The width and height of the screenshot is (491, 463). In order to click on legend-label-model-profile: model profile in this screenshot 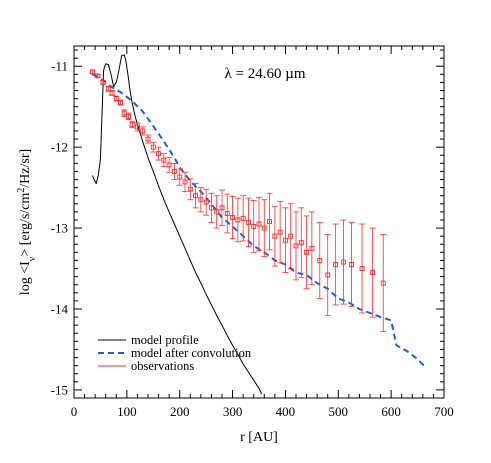, I will do `click(165, 340)`.